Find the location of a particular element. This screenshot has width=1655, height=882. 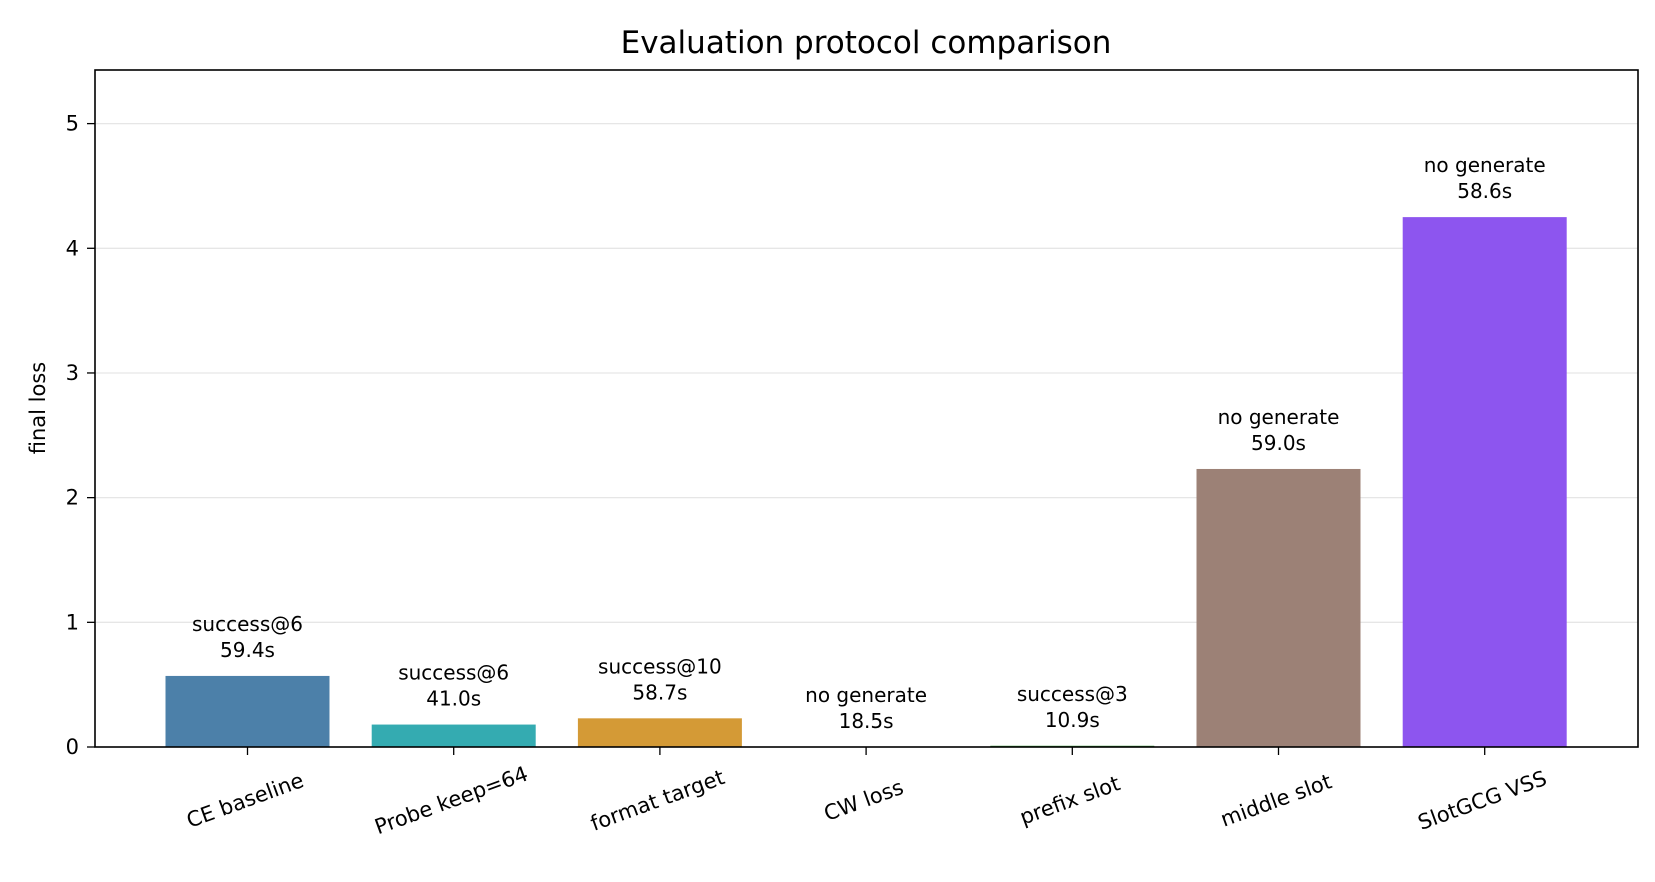

y-tick-label: 2 is located at coordinates (72, 498).